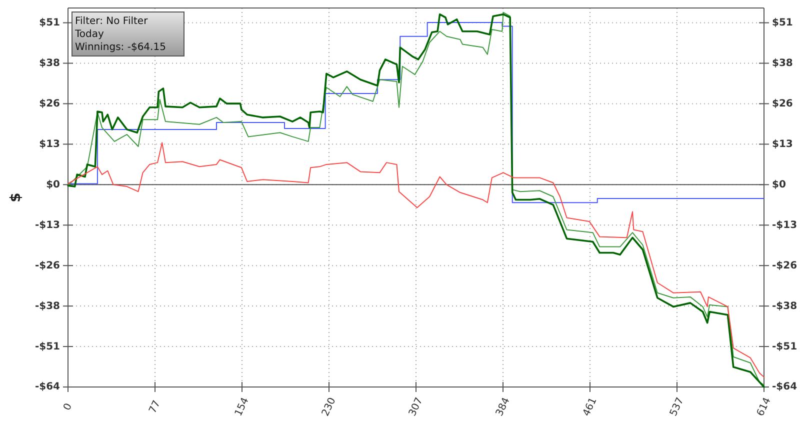  I want to click on y-tick-label: -$38, so click(47, 306).